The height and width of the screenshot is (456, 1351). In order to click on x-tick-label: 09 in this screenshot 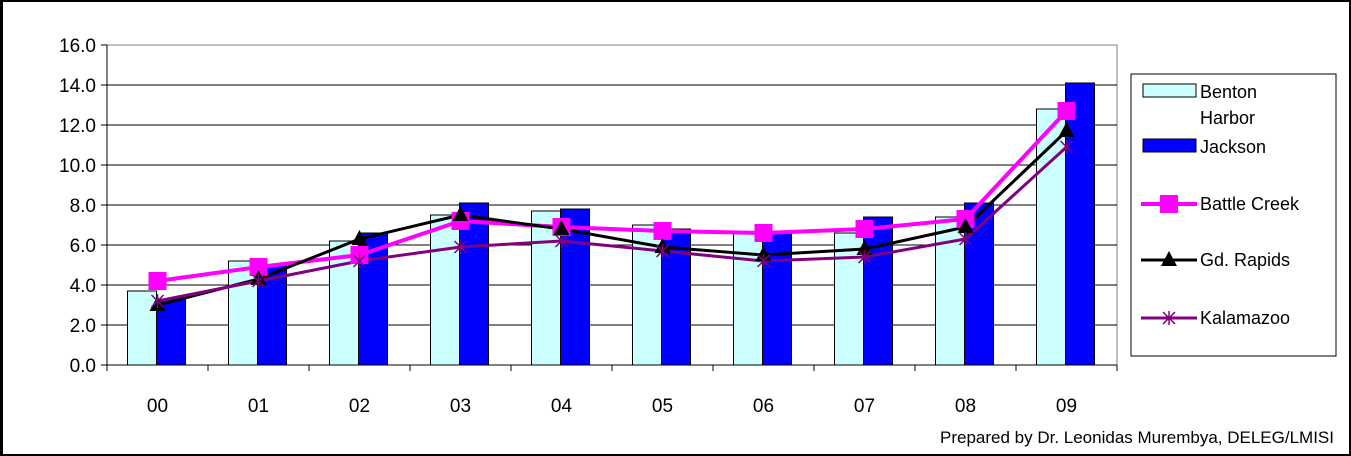, I will do `click(1066, 406)`.